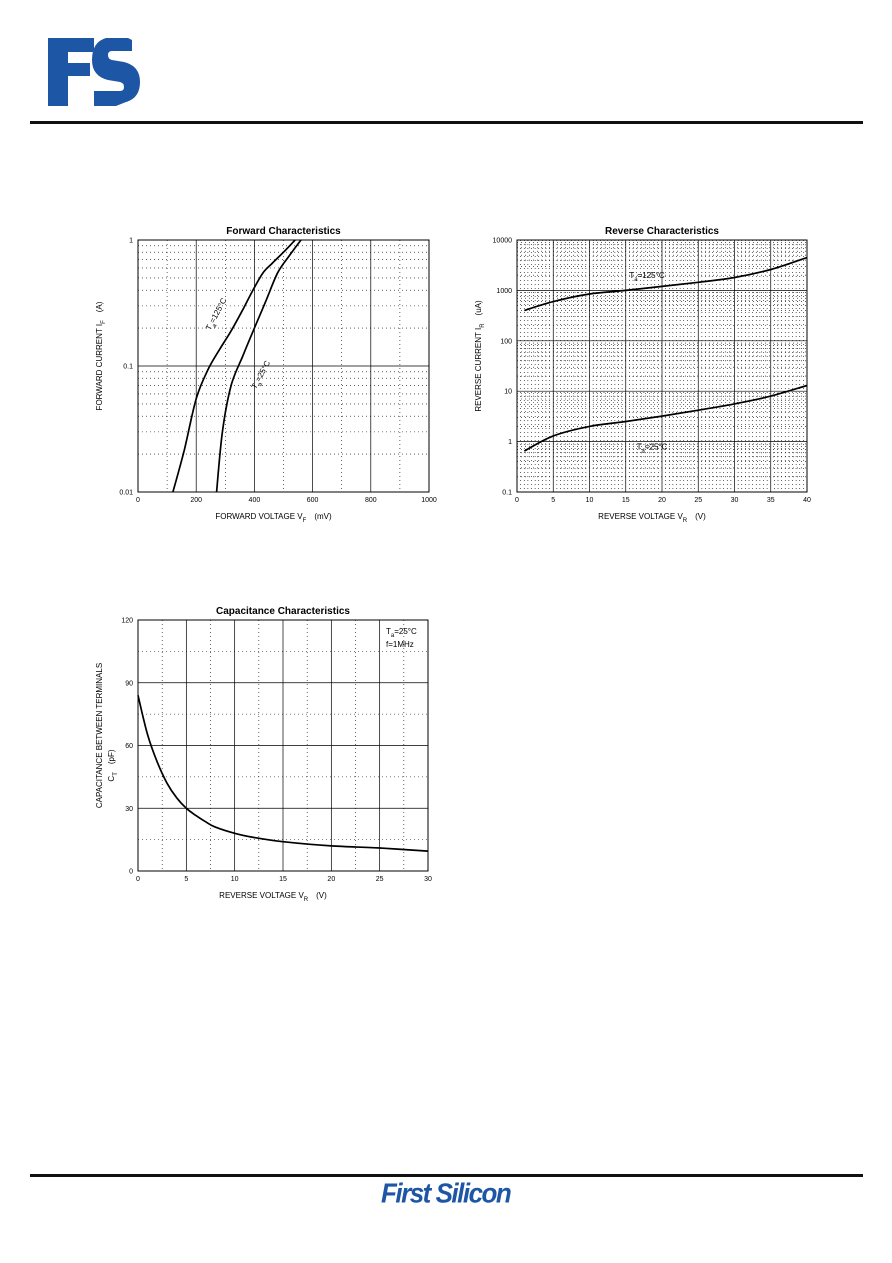  I want to click on y-tick-label: 10000, so click(503, 241).